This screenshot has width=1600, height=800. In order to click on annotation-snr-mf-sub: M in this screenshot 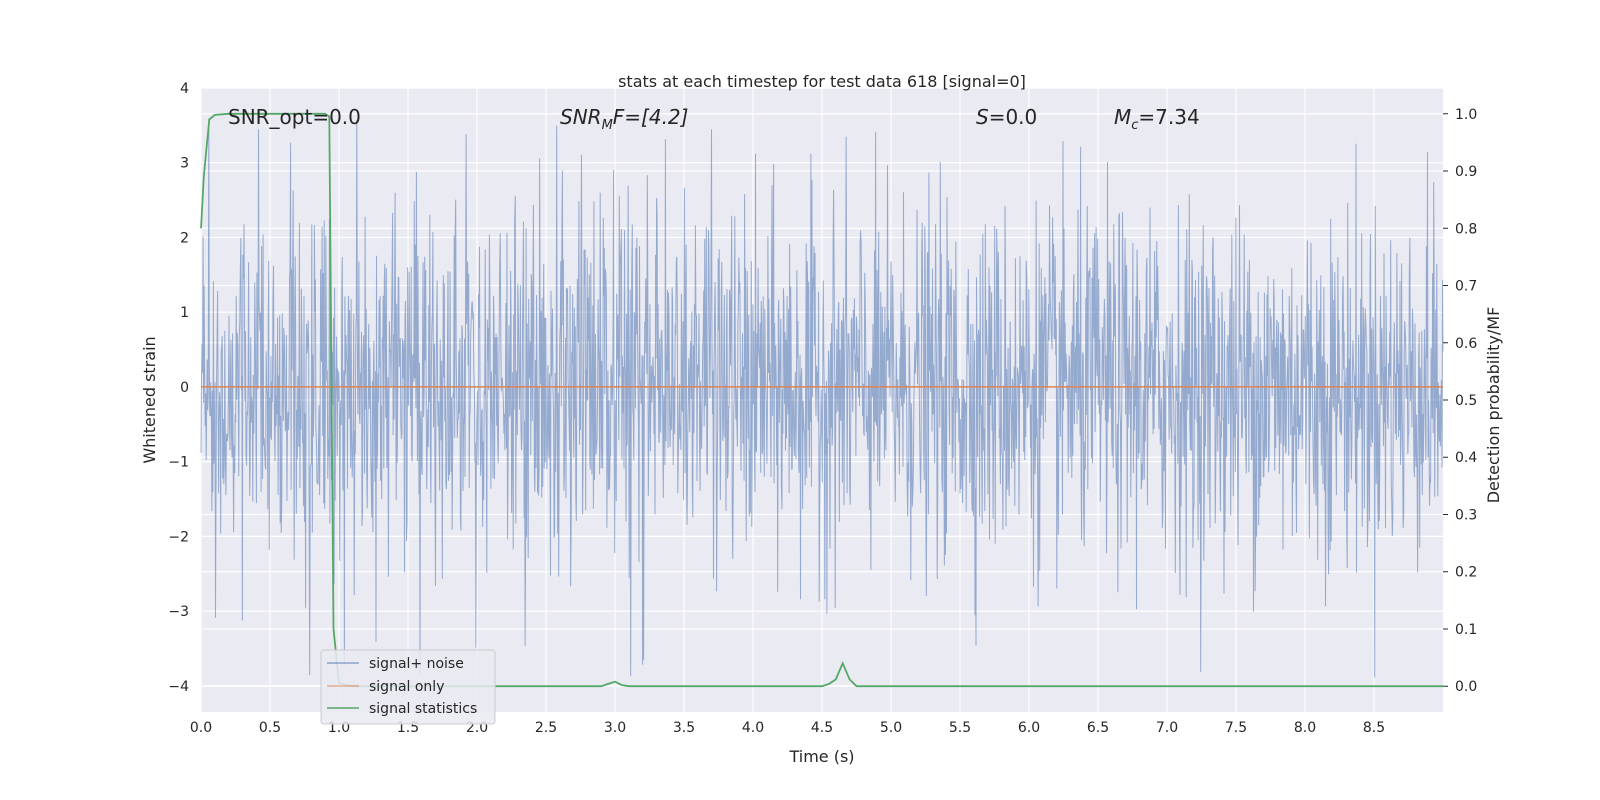, I will do `click(607, 125)`.